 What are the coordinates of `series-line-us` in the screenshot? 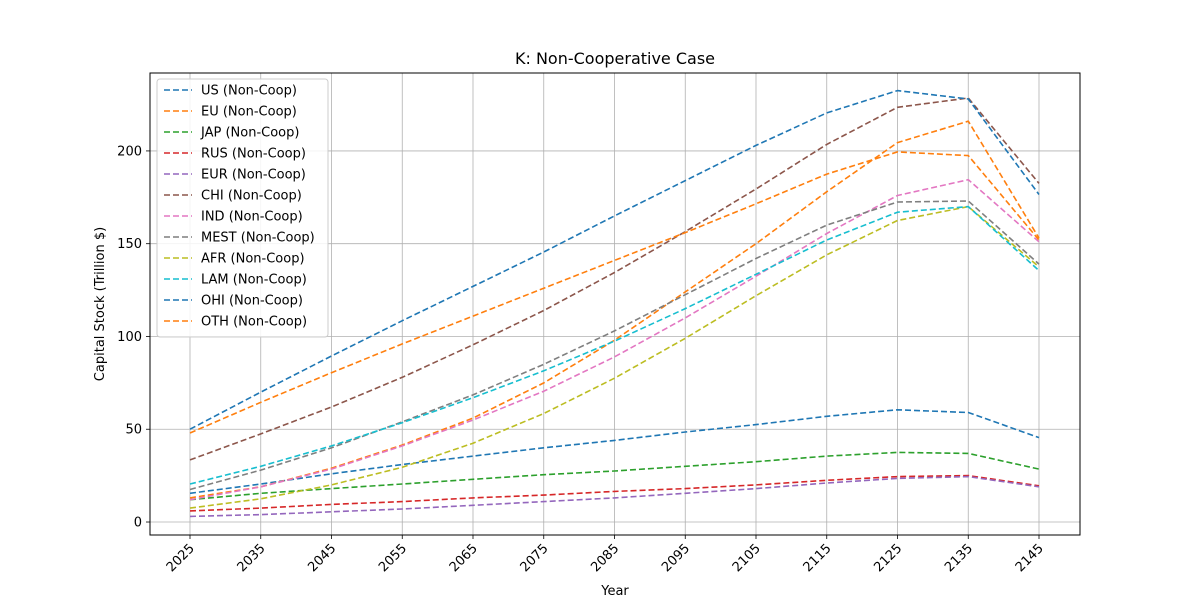 It's located at (614, 451).